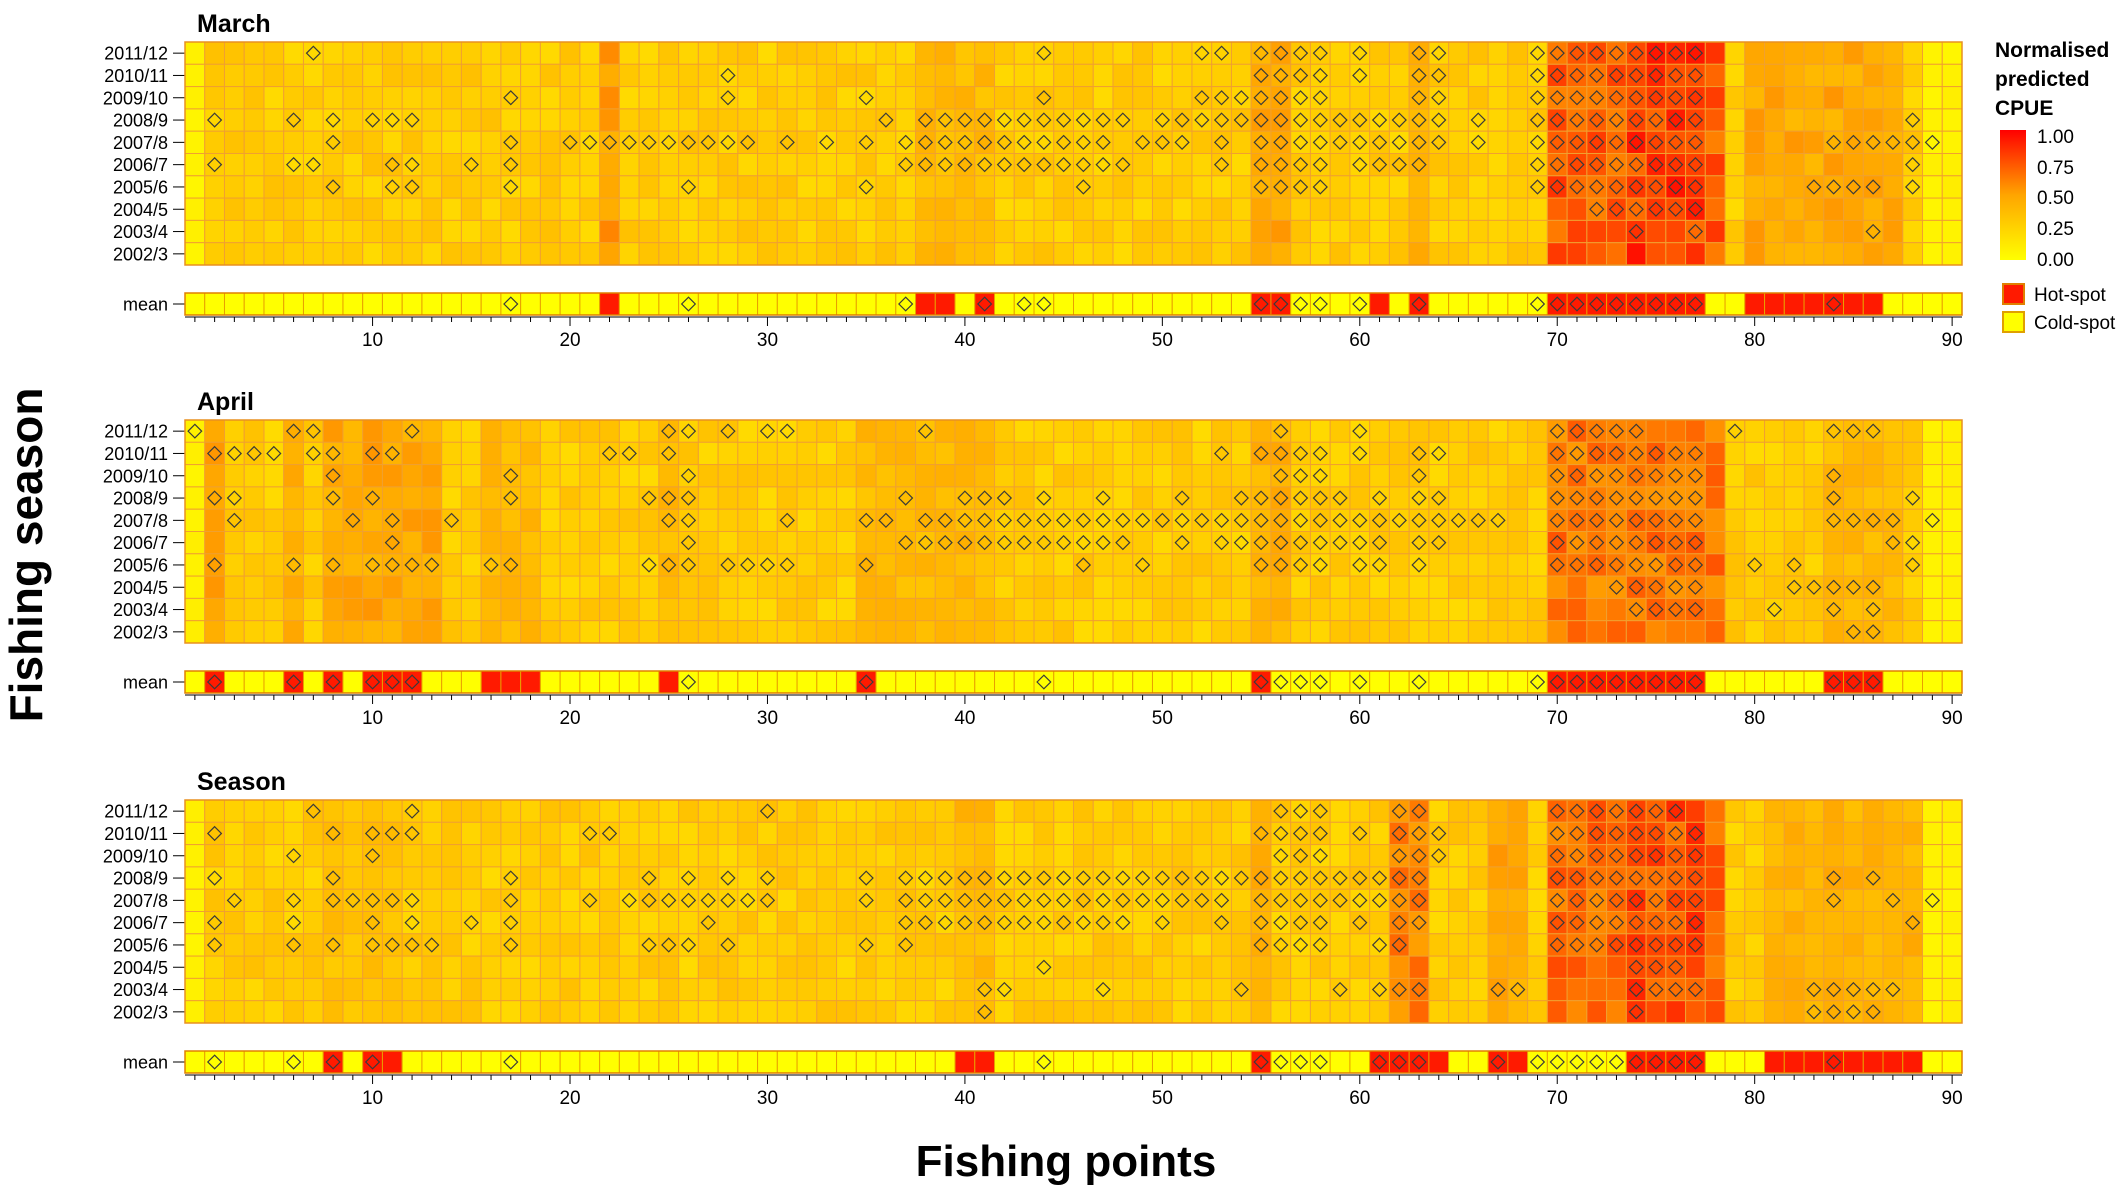  I want to click on season-label: 2008/9, so click(140, 499).